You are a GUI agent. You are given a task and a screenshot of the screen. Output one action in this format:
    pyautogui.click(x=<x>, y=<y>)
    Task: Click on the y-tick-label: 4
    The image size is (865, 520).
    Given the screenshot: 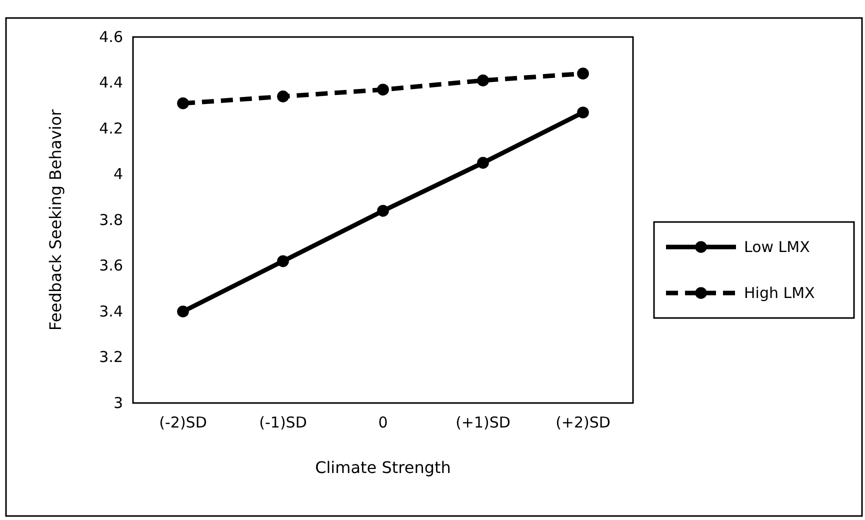 What is the action you would take?
    pyautogui.click(x=118, y=174)
    